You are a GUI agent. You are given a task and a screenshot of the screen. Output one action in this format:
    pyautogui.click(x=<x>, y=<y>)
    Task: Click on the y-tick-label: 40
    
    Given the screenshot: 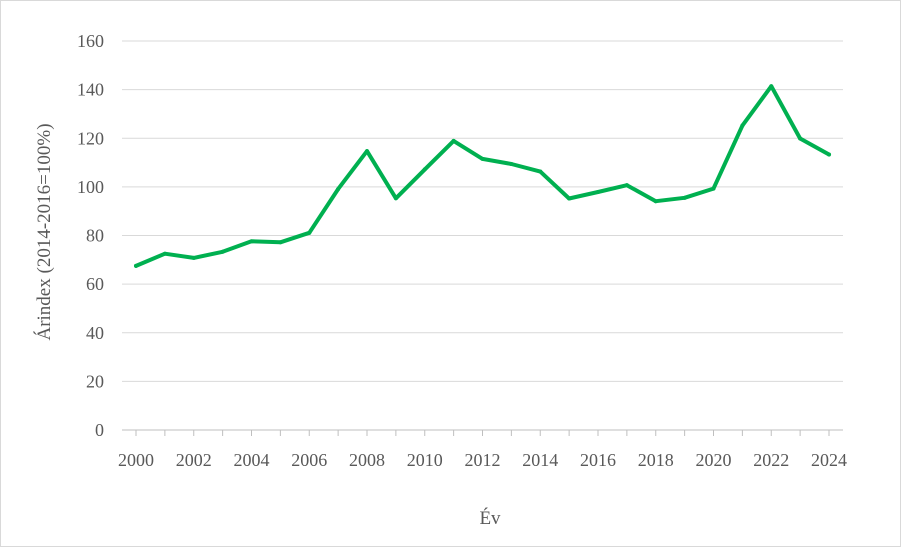 What is the action you would take?
    pyautogui.click(x=95, y=333)
    